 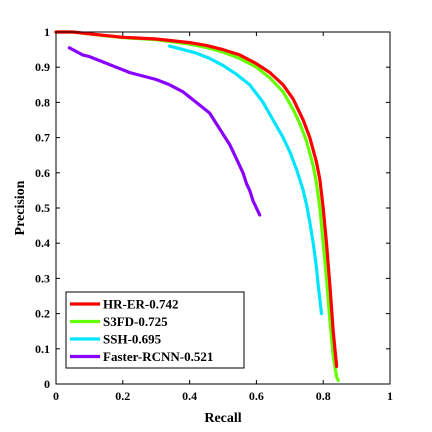 I want to click on legend-label: Faster-RCNN-0.521, so click(x=158, y=356).